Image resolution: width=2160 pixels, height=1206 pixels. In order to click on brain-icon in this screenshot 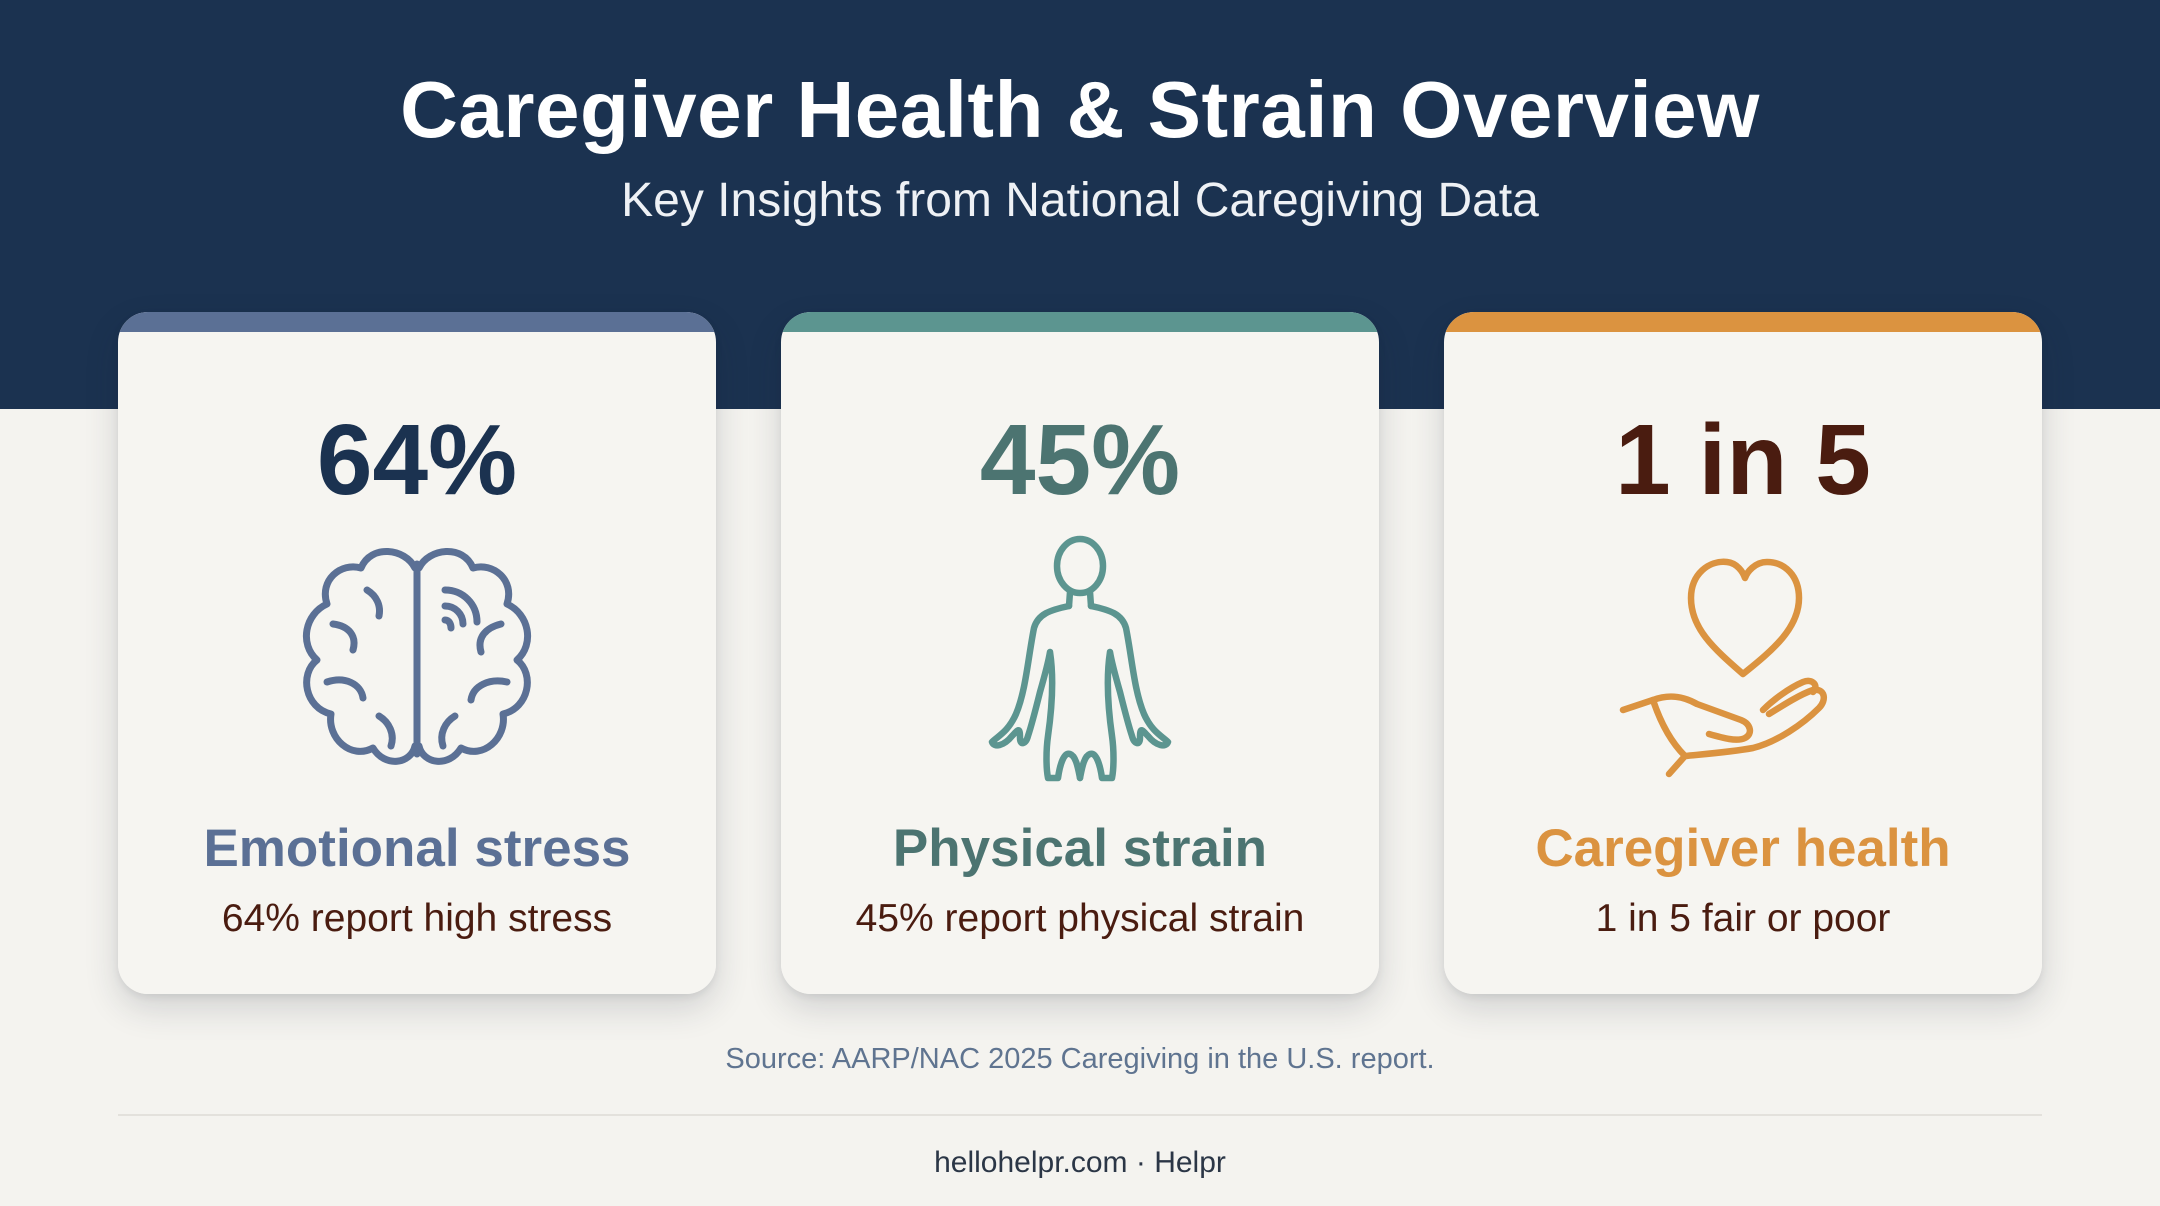, I will do `click(417, 656)`.